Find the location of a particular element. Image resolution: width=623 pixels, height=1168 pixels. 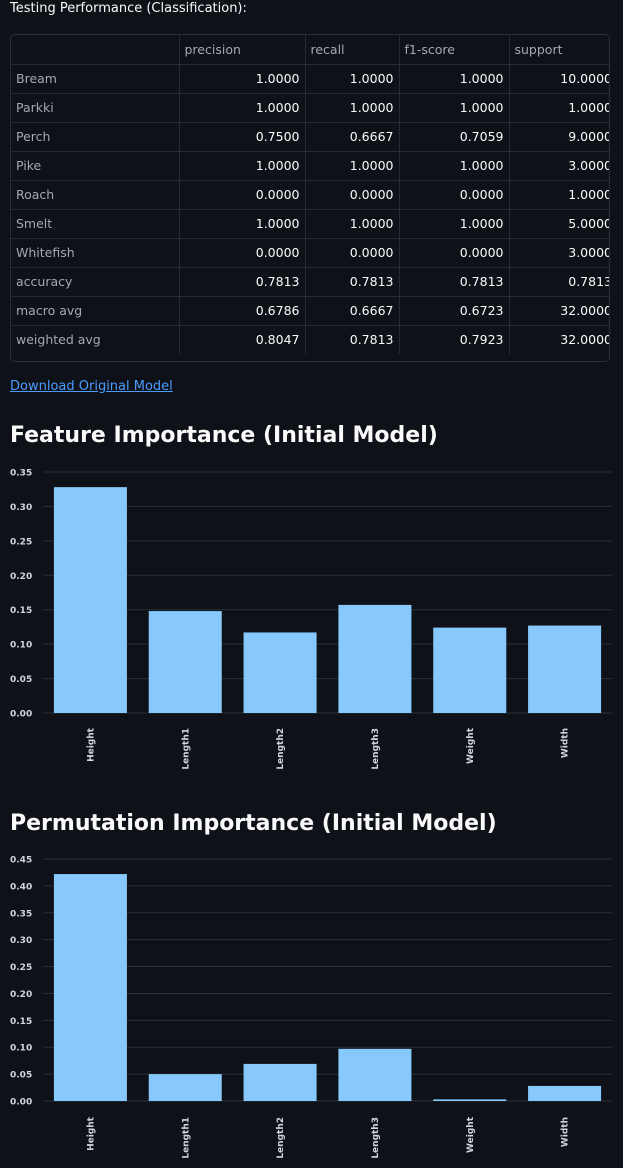

x-tick-label: Weight is located at coordinates (471, 1134).